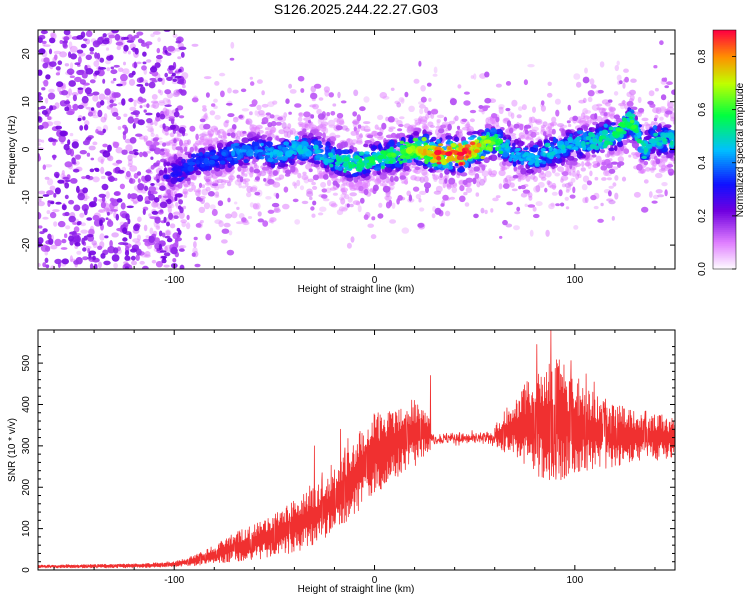  What do you see at coordinates (26, 149) in the screenshot?
I see `spectrogram-y-tick-label: 0` at bounding box center [26, 149].